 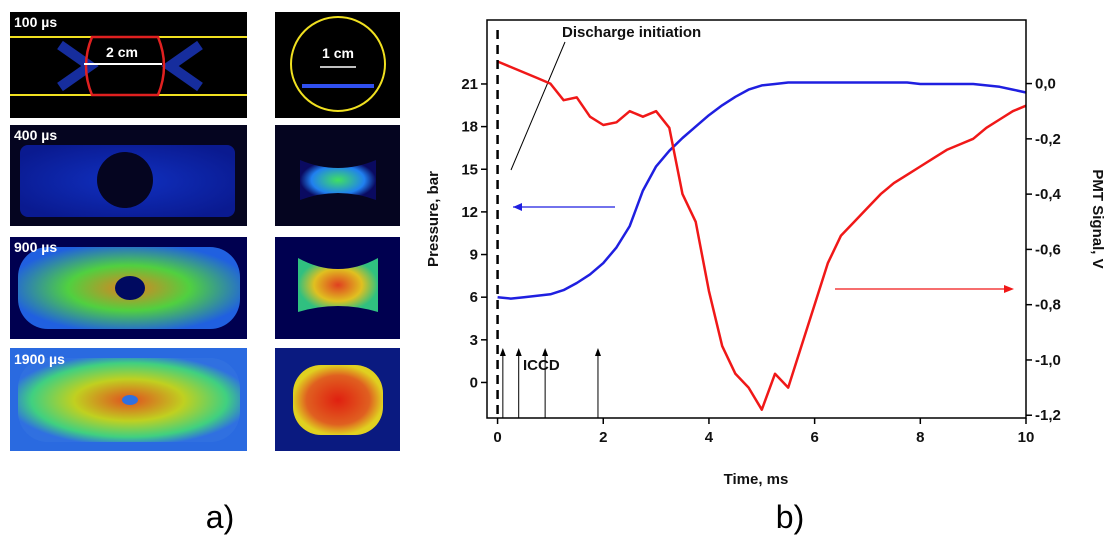 What do you see at coordinates (433, 219) in the screenshot?
I see `y-axis-label: Pressure, bar` at bounding box center [433, 219].